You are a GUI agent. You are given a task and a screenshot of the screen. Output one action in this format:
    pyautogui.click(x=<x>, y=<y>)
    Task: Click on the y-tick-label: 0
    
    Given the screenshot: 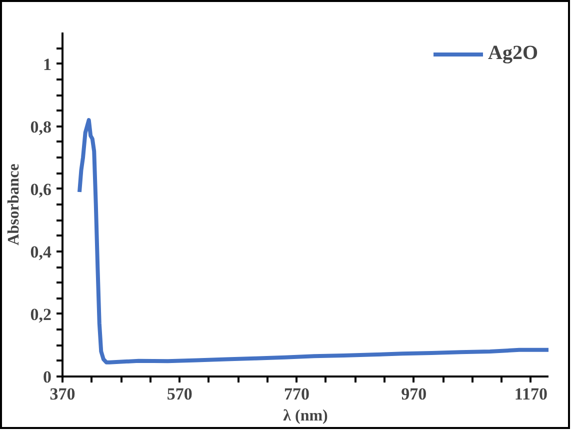 What is the action you would take?
    pyautogui.click(x=47, y=377)
    